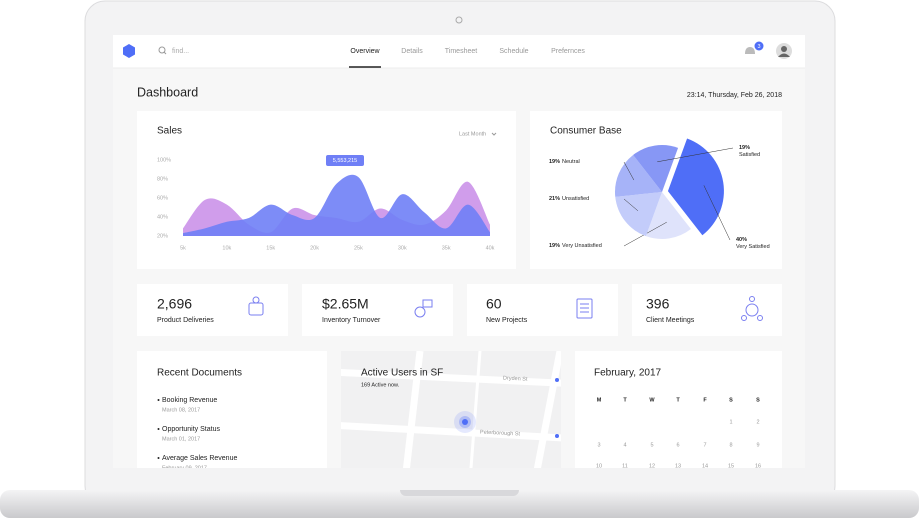 The image size is (919, 529). What do you see at coordinates (599, 400) in the screenshot?
I see `weekday: M` at bounding box center [599, 400].